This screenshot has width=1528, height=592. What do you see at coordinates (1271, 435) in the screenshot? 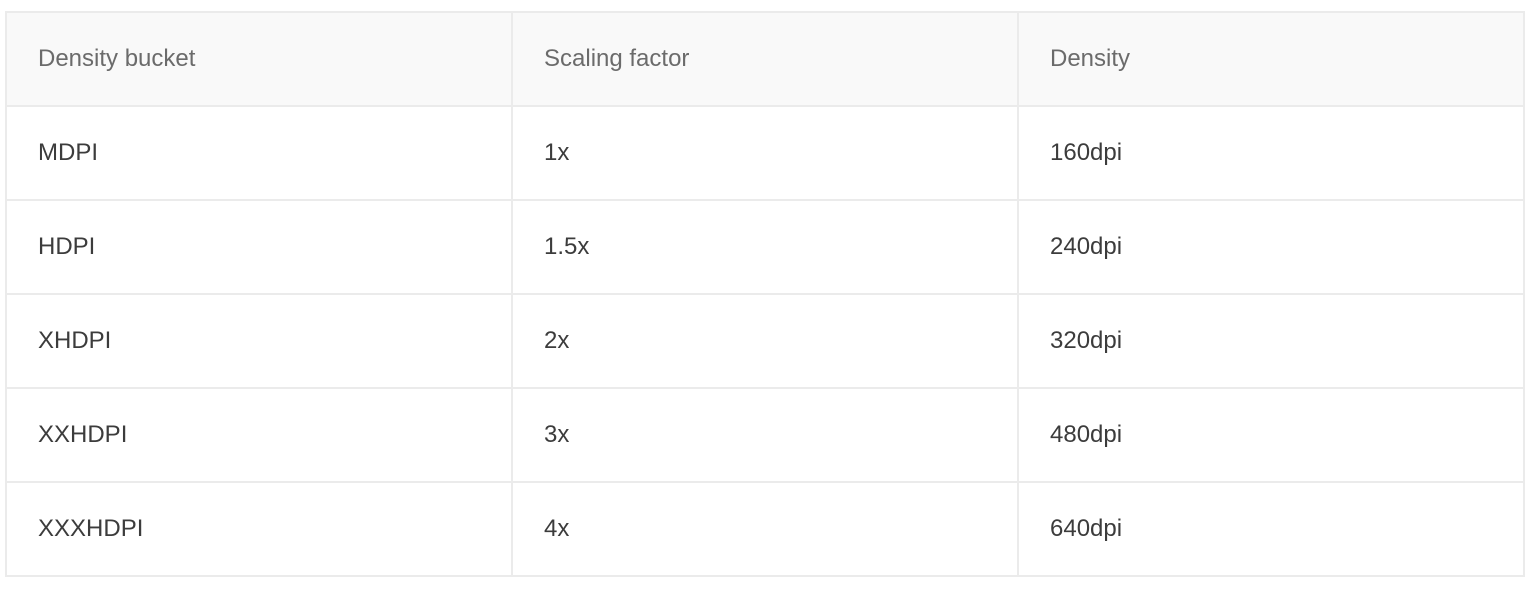
I see `cell-density: 480dpi` at bounding box center [1271, 435].